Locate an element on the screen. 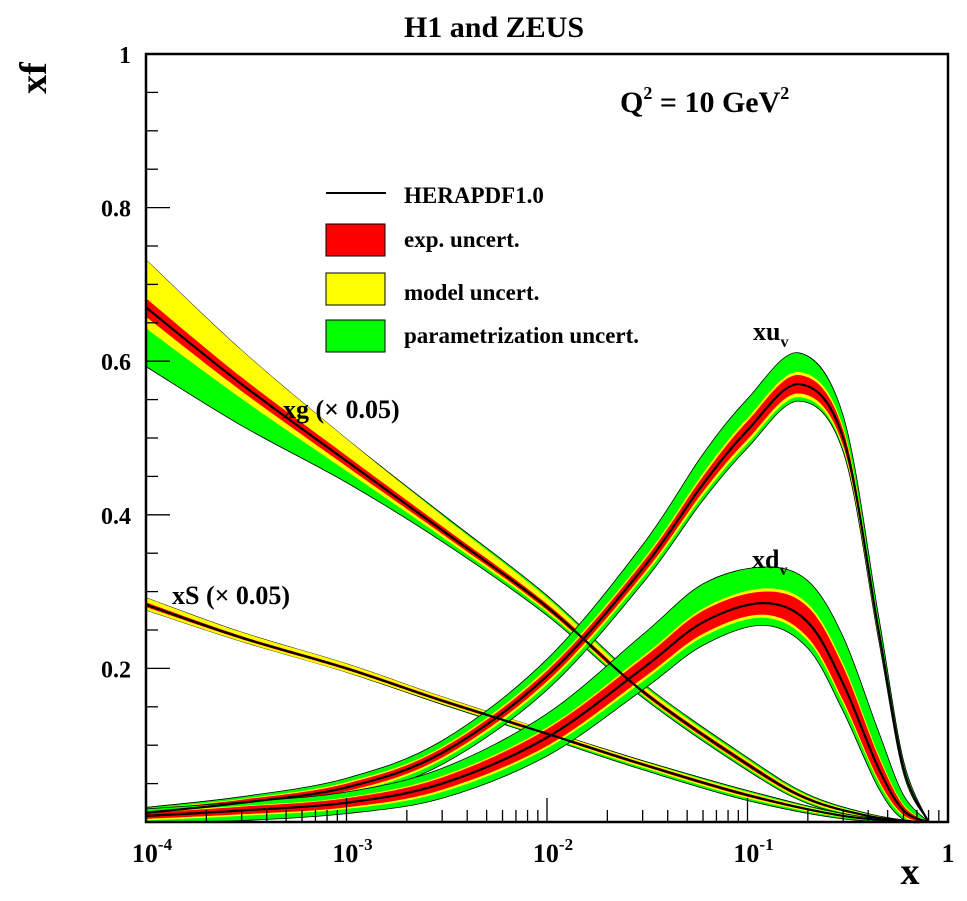  q2-annotation-q-sup: 2 is located at coordinates (647, 93).